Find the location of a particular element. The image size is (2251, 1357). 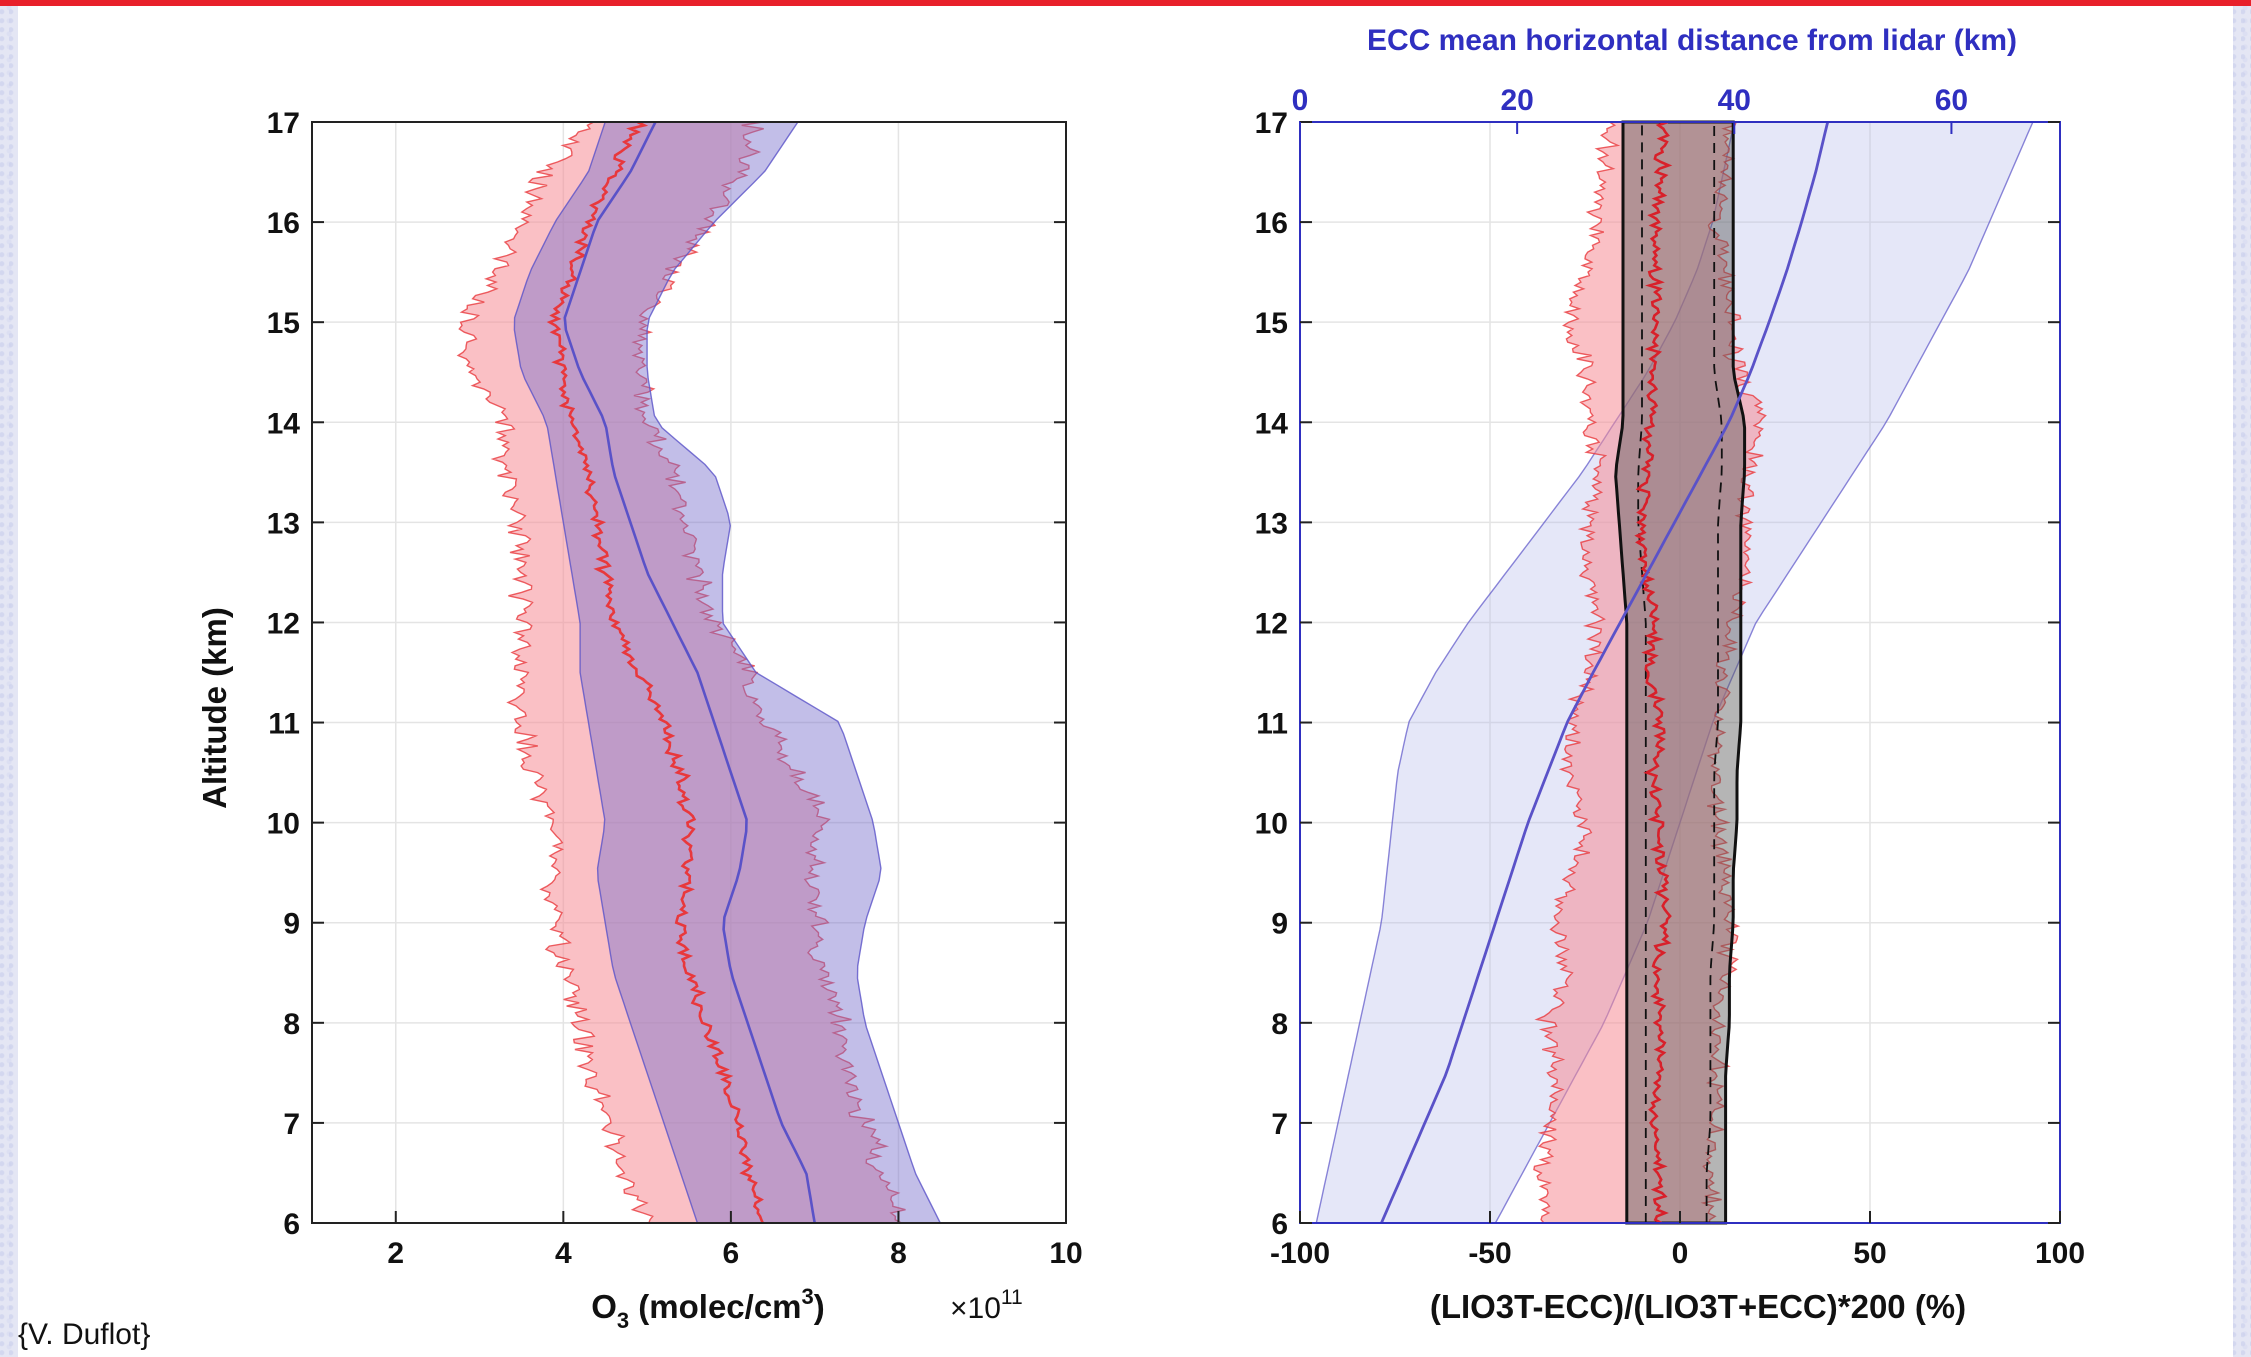

x-tick-label: 8 is located at coordinates (898, 1253).